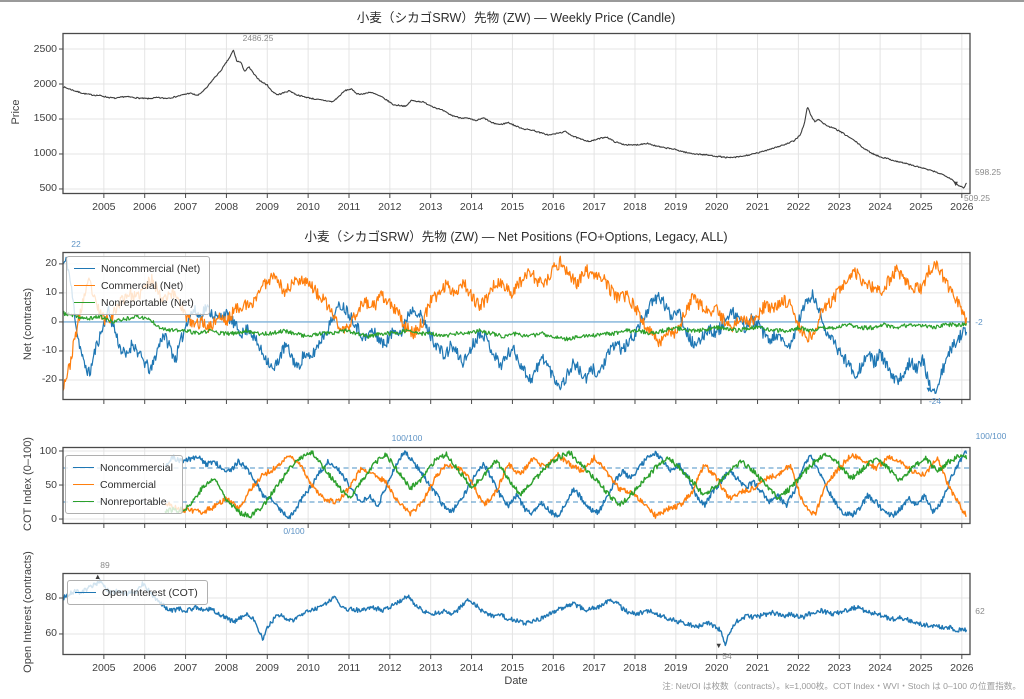  What do you see at coordinates (151, 268) in the screenshot?
I see `legend-label: Noncommercial (Net)` at bounding box center [151, 268].